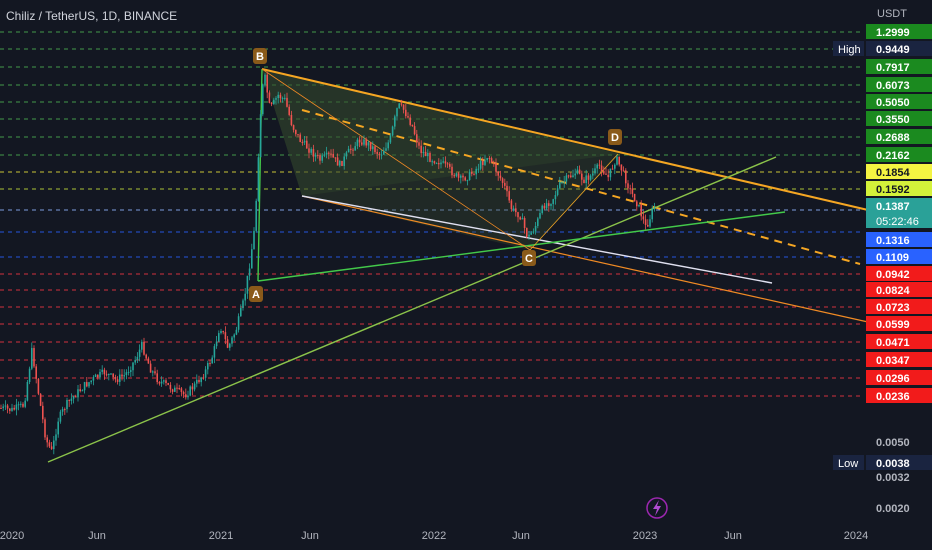 The image size is (932, 550). I want to click on time-tick-label: 2021, so click(221, 536).